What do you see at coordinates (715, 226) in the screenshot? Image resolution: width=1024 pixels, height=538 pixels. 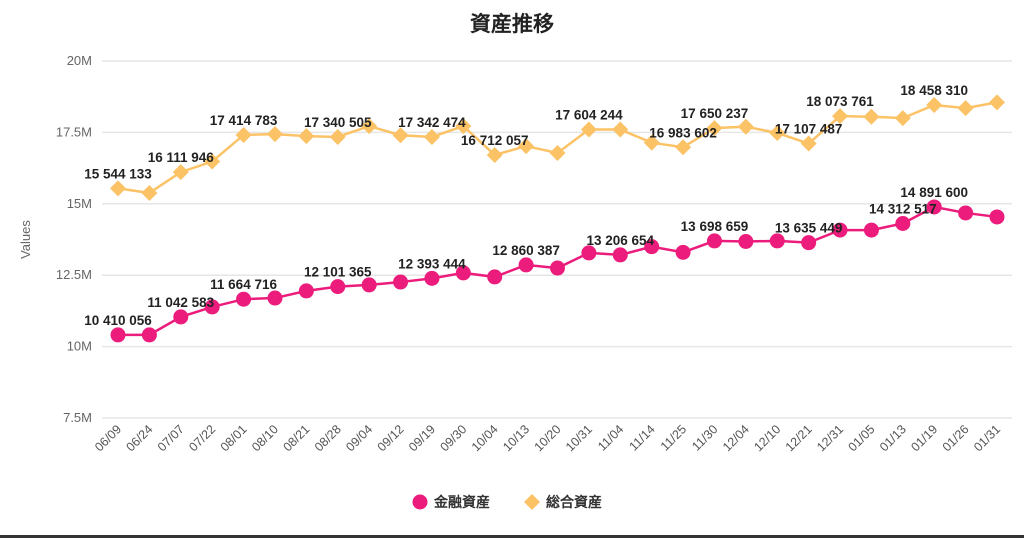 I see `data-label: 13 698 659` at bounding box center [715, 226].